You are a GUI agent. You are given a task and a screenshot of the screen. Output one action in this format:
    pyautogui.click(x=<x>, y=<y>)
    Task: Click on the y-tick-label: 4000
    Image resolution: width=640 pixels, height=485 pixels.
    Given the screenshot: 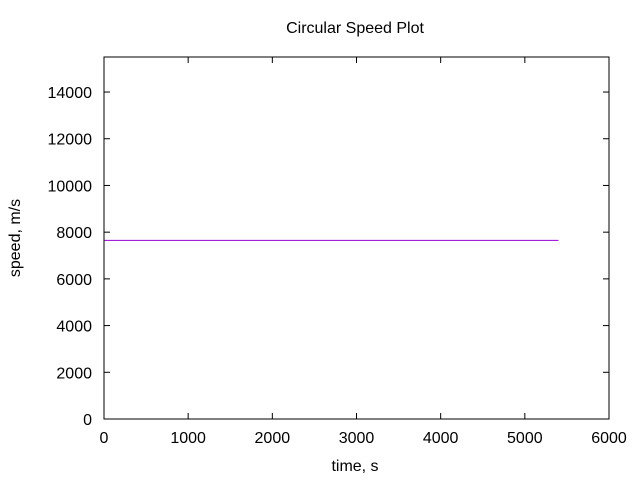 What is the action you would take?
    pyautogui.click(x=74, y=327)
    